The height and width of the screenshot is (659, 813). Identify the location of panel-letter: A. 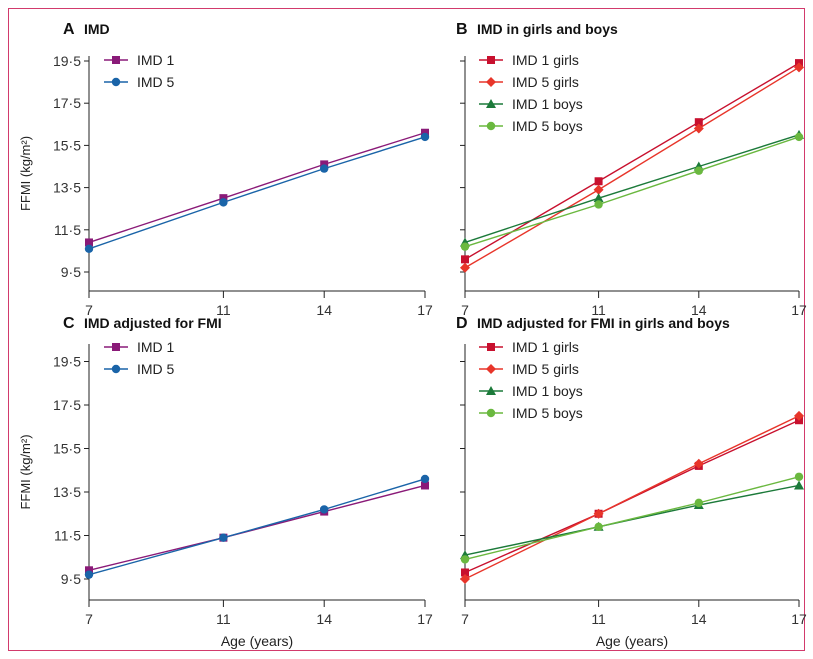
(69, 29).